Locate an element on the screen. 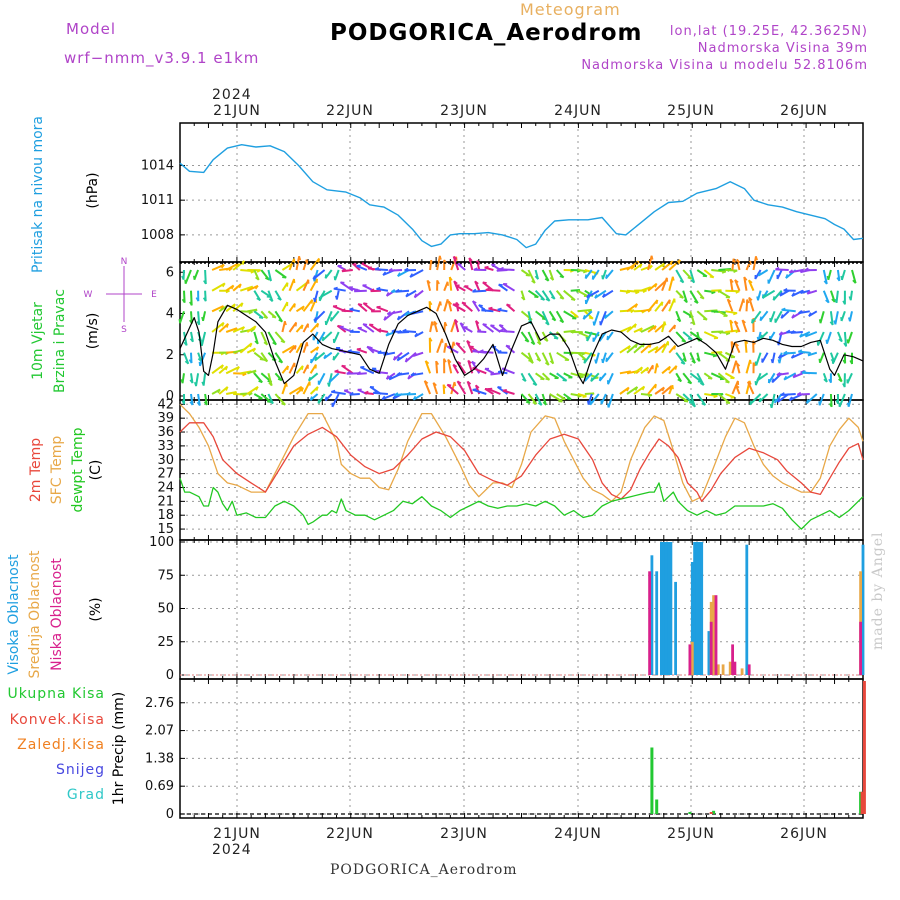 The width and height of the screenshot is (900, 900). bottom-station-title: PODGORICA_Aerodrom is located at coordinates (424, 870).